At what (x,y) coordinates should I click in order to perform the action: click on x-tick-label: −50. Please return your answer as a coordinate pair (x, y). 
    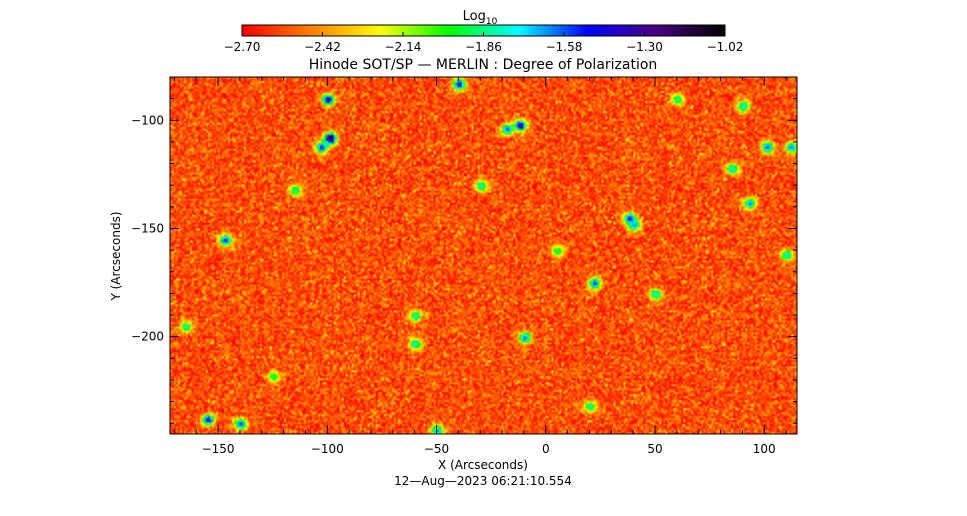
    Looking at the image, I should click on (436, 449).